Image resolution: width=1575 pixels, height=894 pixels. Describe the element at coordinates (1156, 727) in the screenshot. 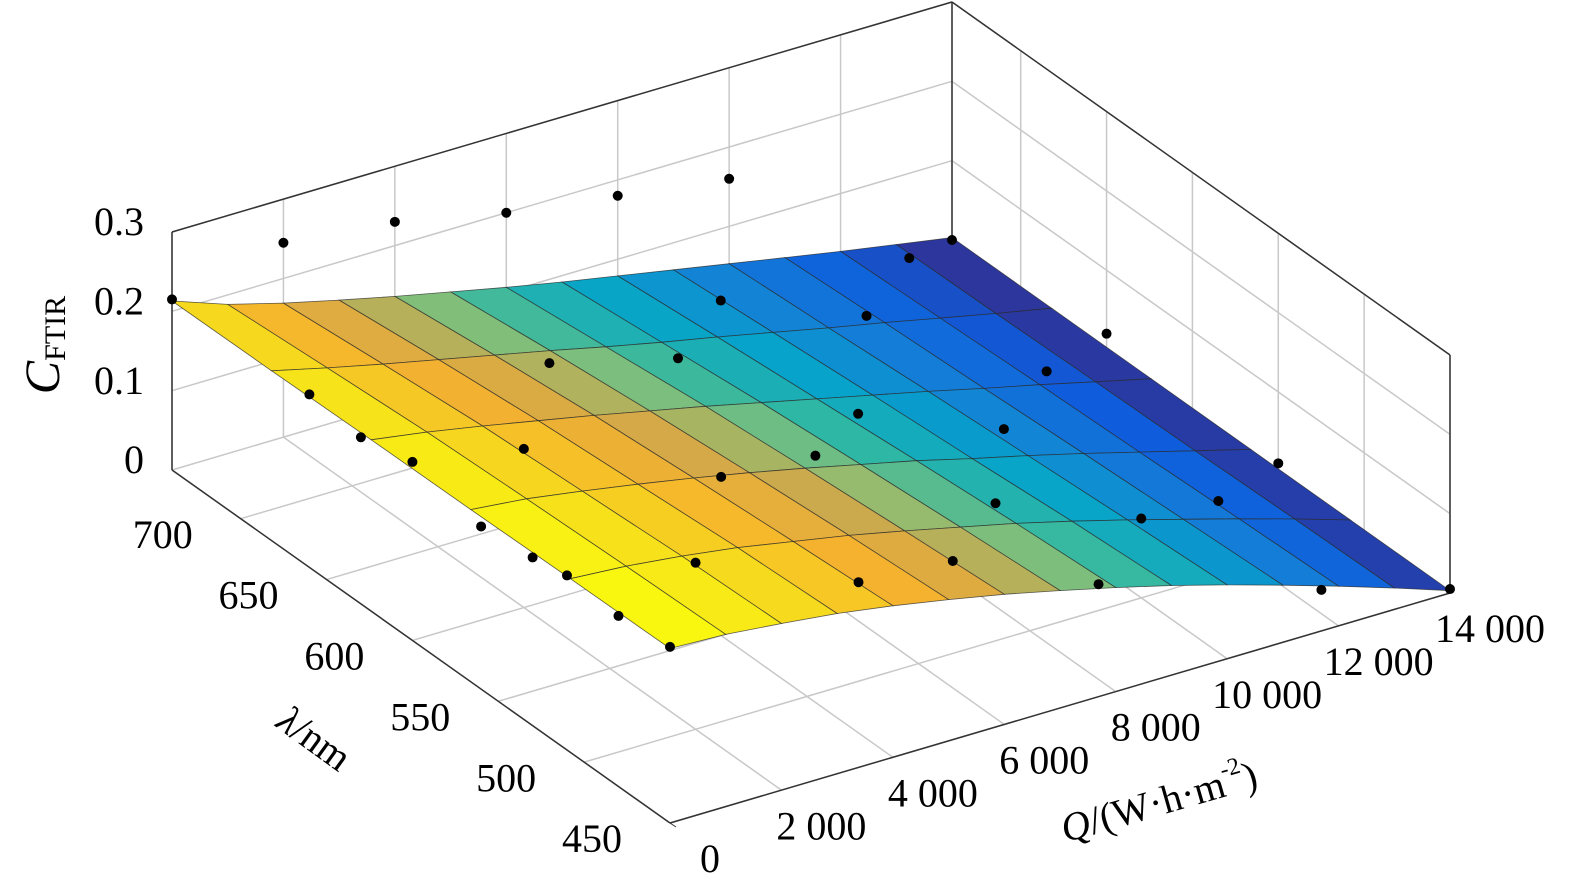

I see `x-tick-label: 8 000` at that location.